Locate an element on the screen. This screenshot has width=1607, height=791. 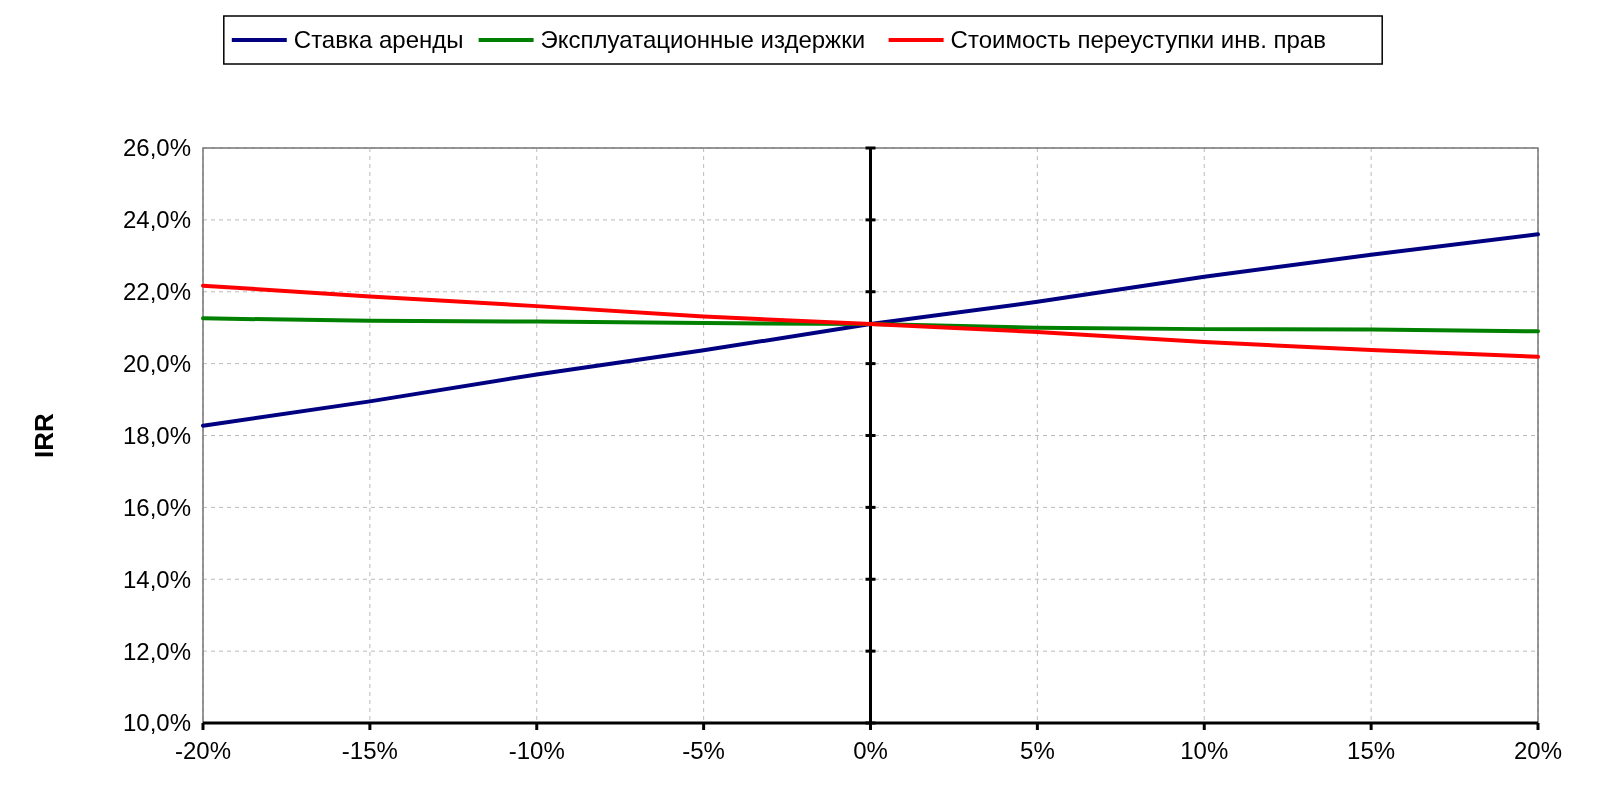
x-tick-label: 20% is located at coordinates (1538, 750).